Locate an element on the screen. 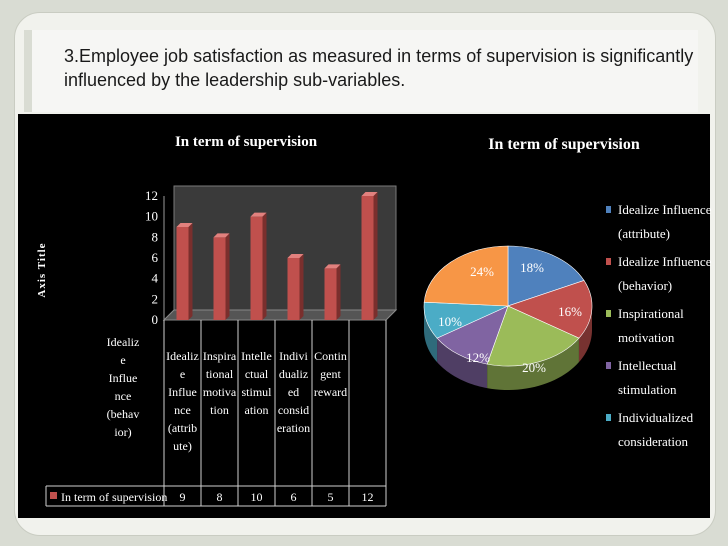  y-tick-label: 12 is located at coordinates (151, 195).